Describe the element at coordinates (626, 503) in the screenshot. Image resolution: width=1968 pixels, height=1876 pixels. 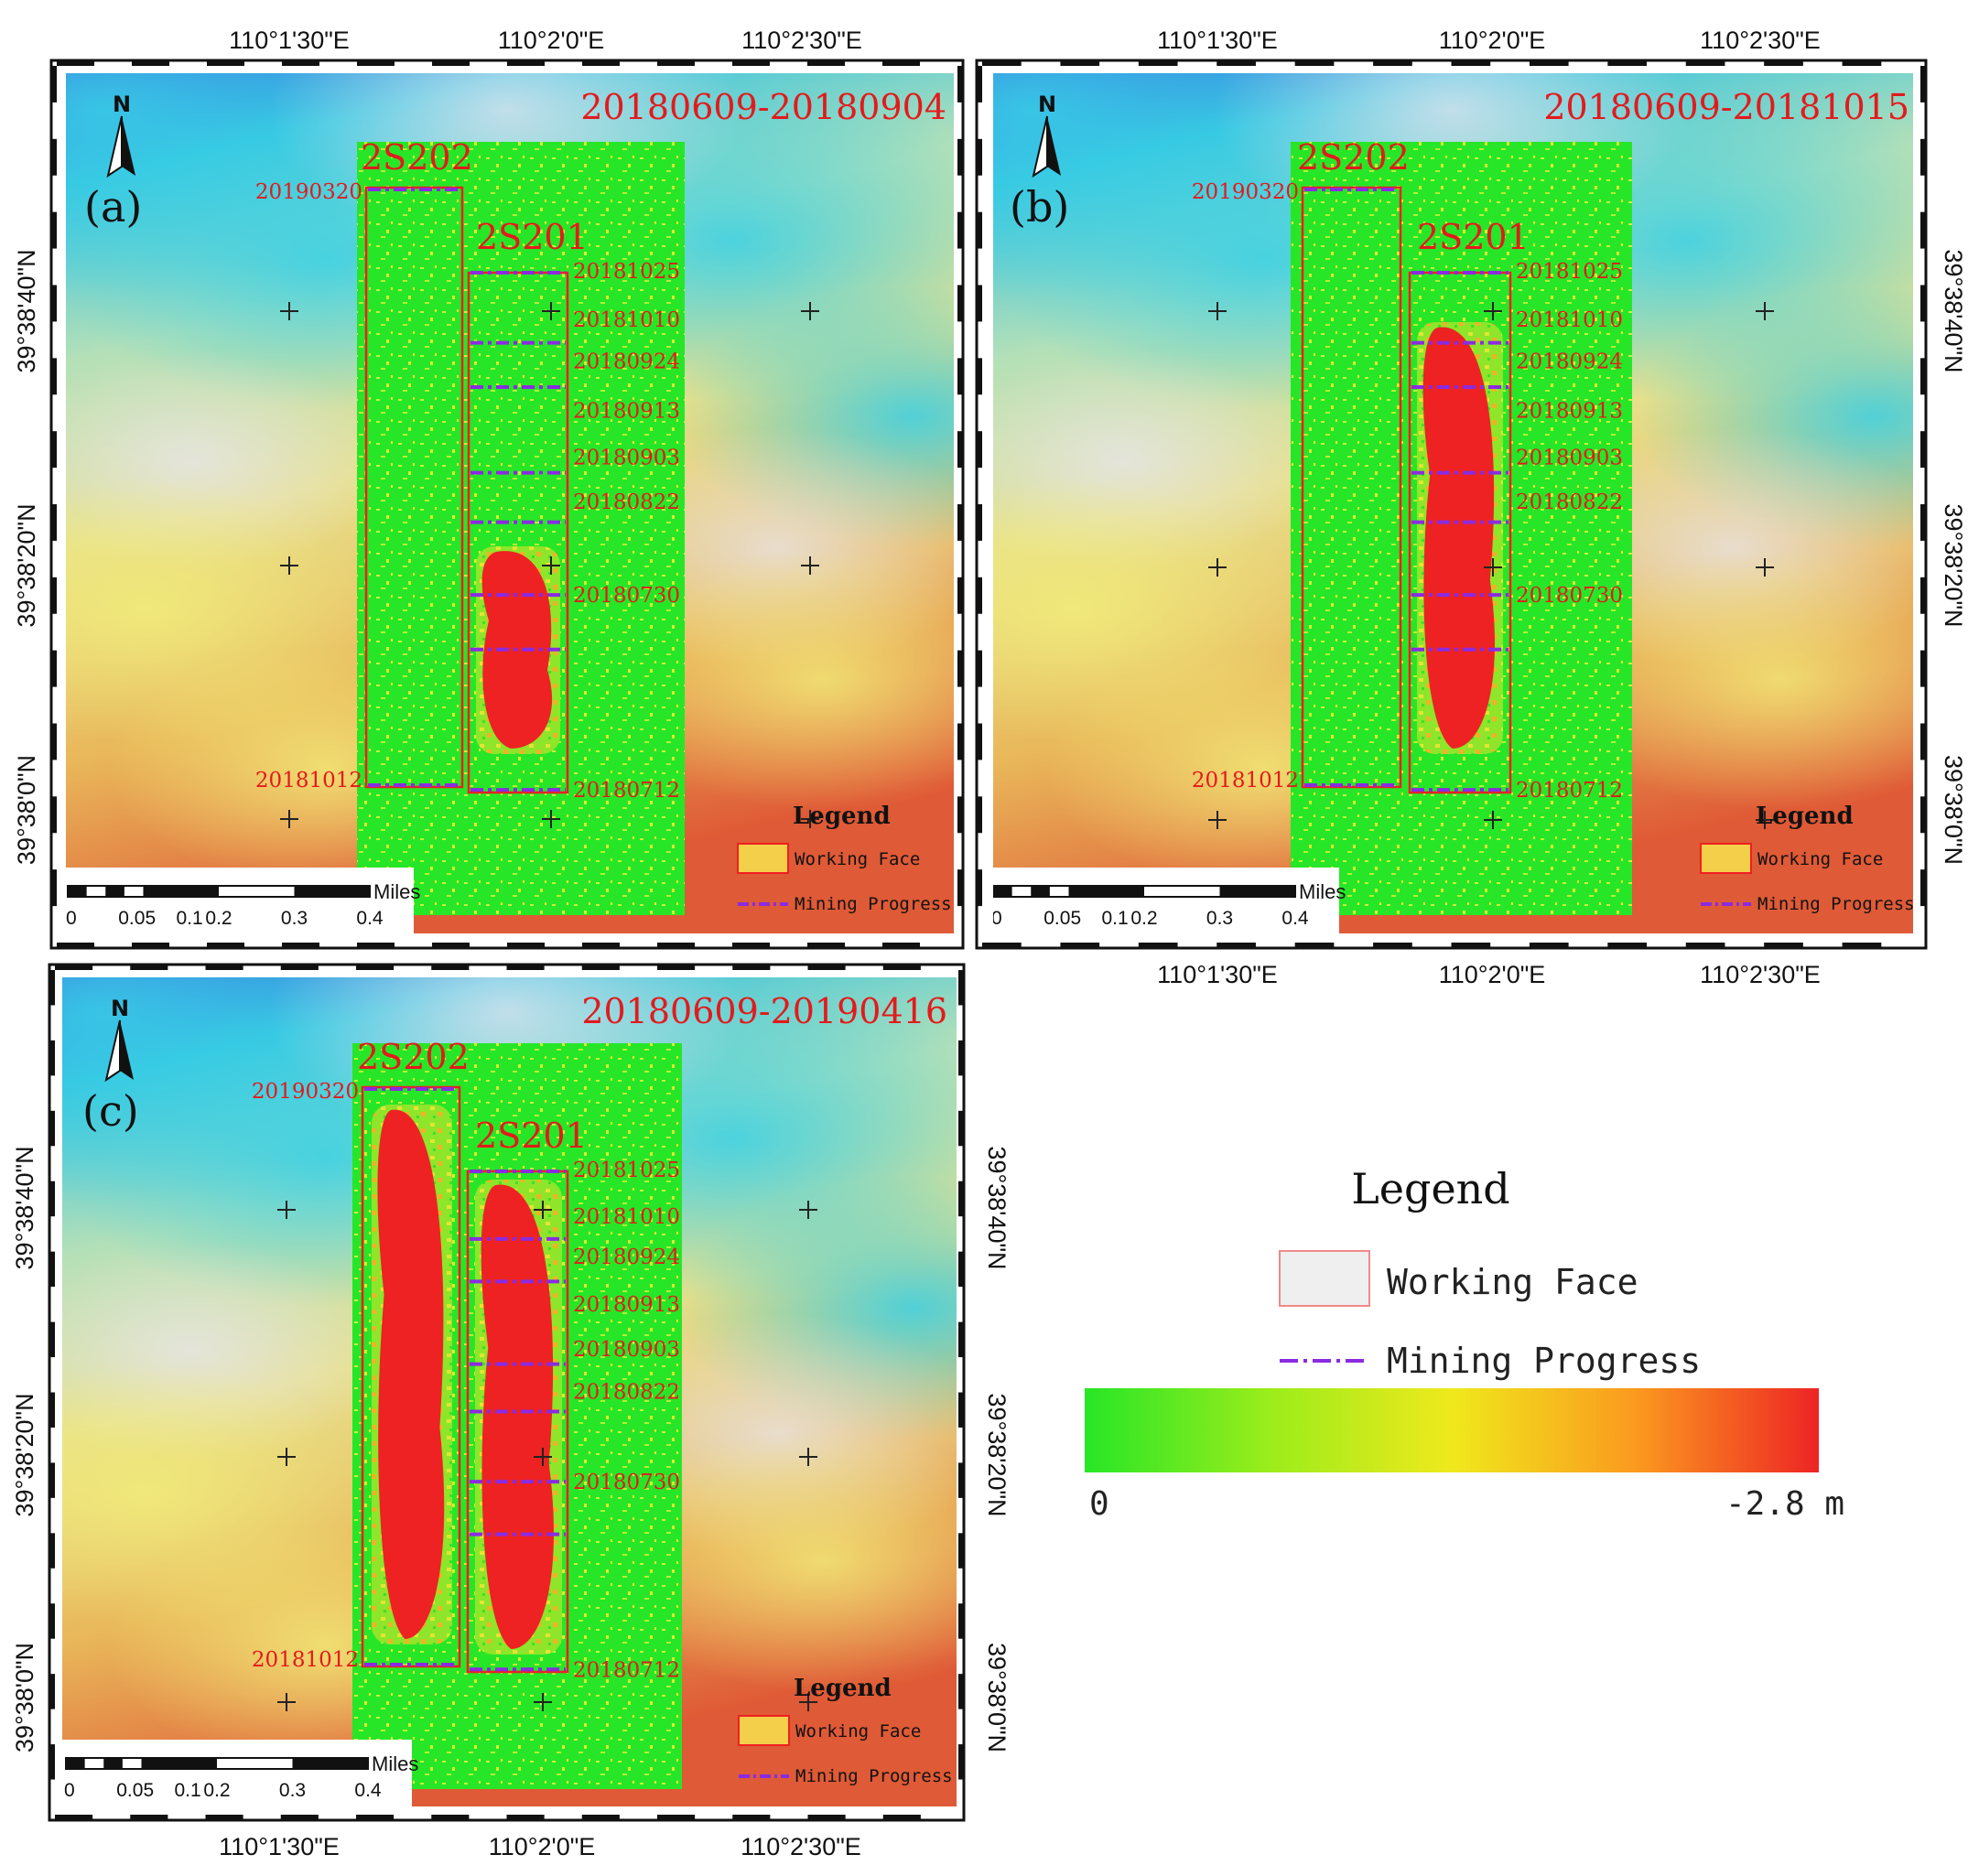
I see `progress-date-label: 20180822` at that location.